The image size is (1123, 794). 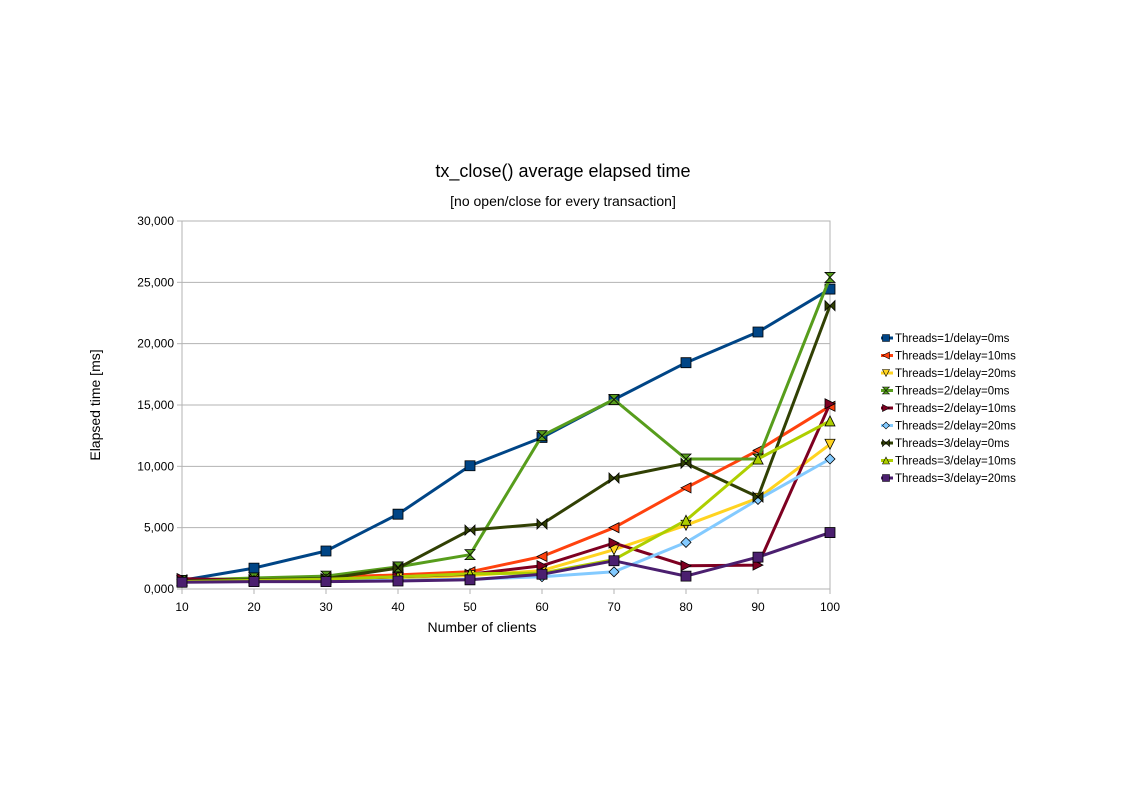 What do you see at coordinates (155, 282) in the screenshot?
I see `y-tick-label: 25,000` at bounding box center [155, 282].